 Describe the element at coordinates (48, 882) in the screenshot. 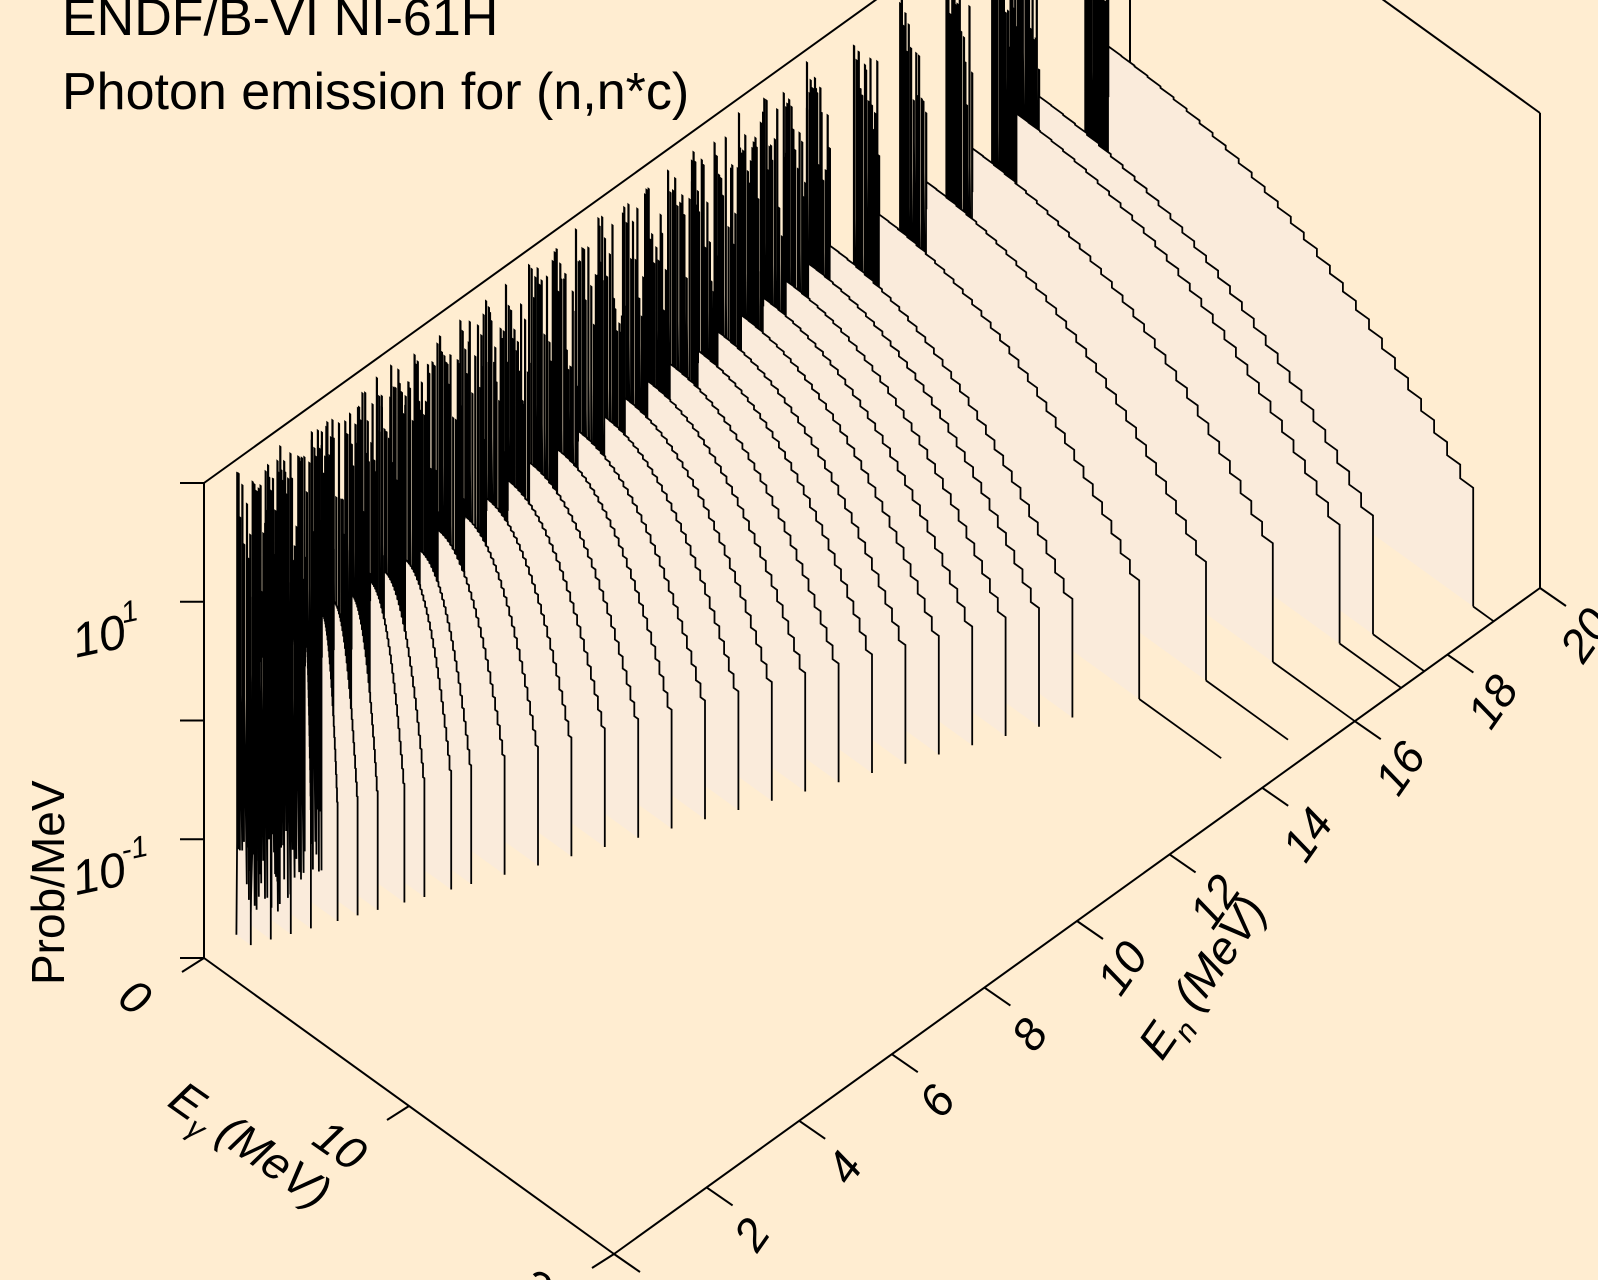

I see `z-axis-label: Prob/MeV` at that location.